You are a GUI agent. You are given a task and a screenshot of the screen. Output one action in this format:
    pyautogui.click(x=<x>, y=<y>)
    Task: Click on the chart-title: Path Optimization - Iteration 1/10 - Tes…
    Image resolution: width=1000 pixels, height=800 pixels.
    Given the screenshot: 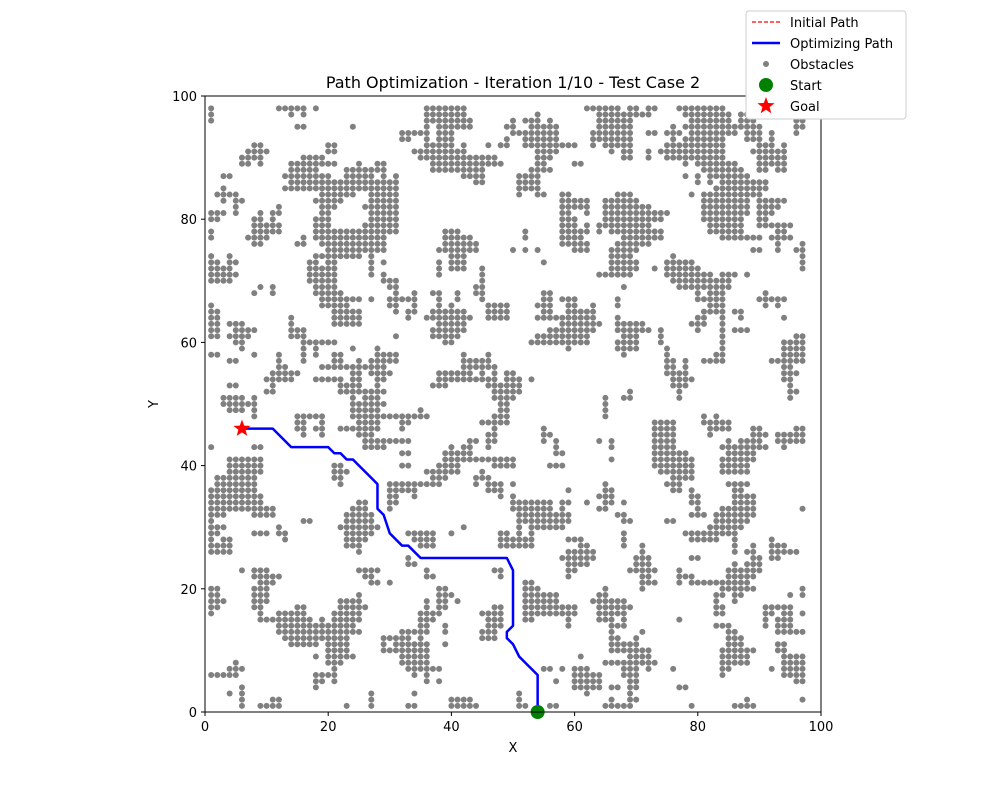 What is the action you would take?
    pyautogui.click(x=513, y=82)
    